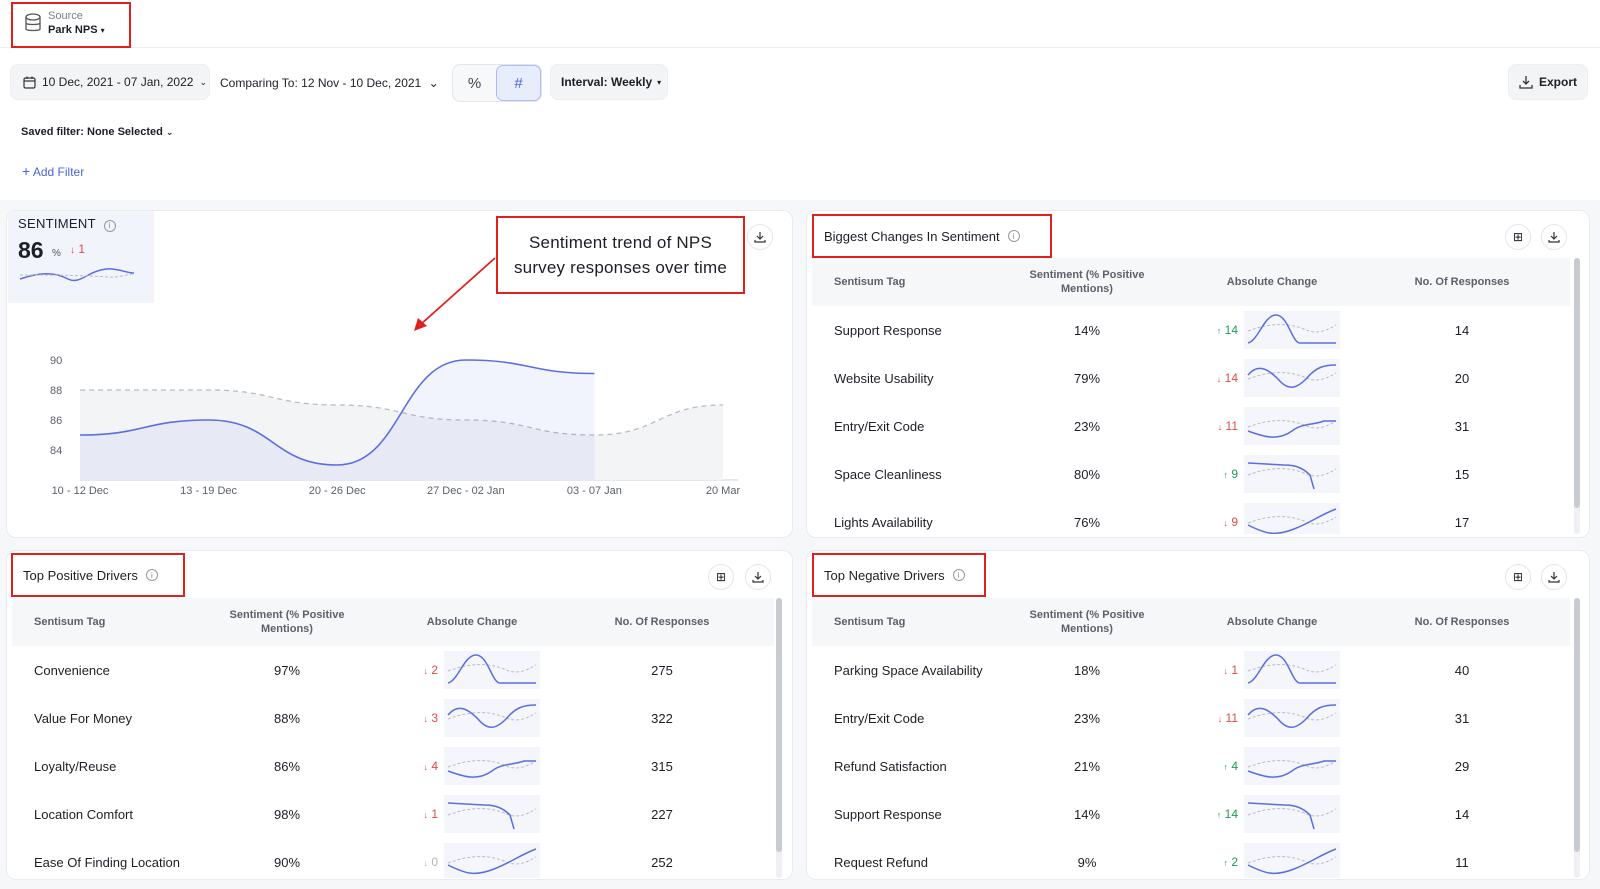 The image size is (1600, 889). What do you see at coordinates (518, 83) in the screenshot?
I see `count-mode-button: #` at bounding box center [518, 83].